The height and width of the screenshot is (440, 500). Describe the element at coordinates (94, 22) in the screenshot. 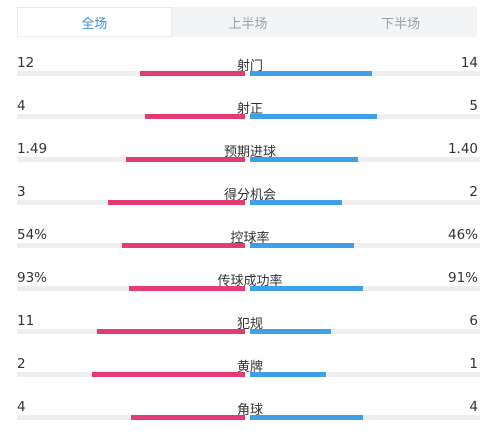

I see `tab-full-match: 全场` at that location.